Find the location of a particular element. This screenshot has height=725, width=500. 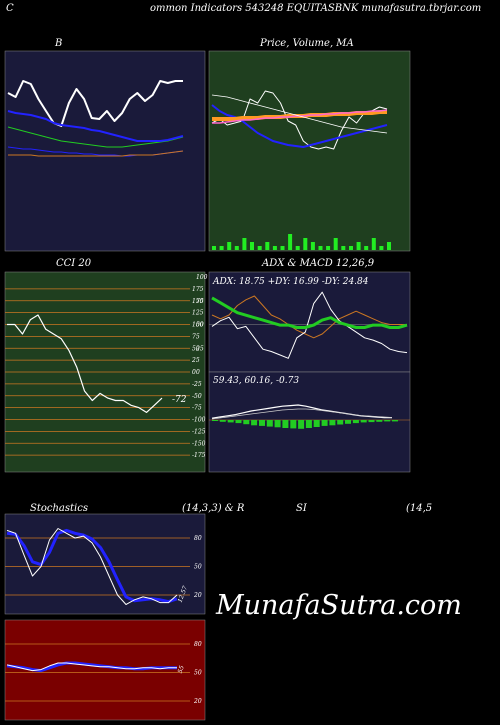

cci-tick-8: -25 is located at coordinates (197, 384).